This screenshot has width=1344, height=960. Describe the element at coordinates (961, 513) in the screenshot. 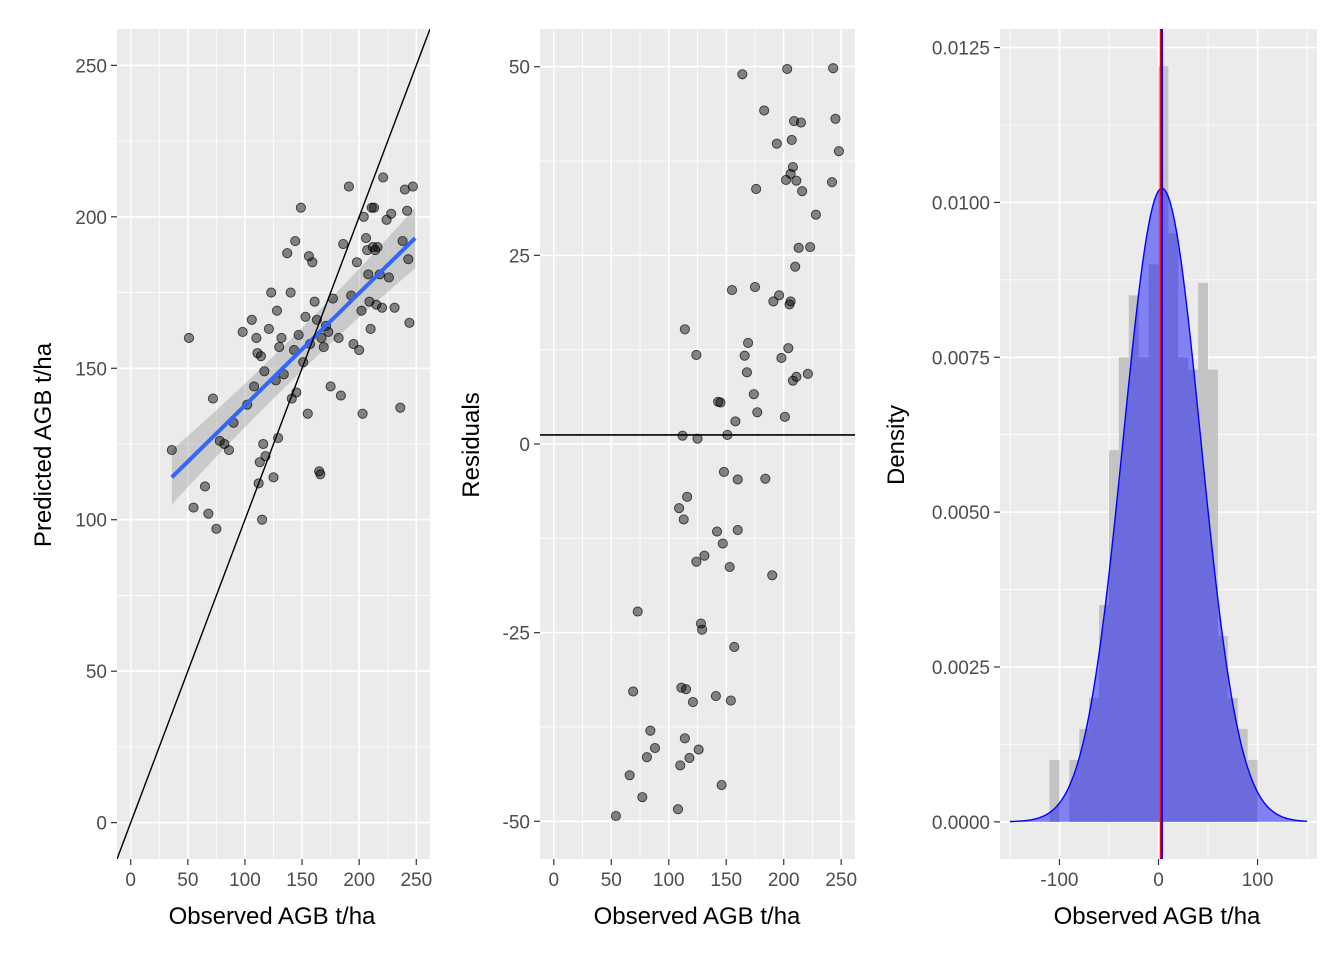

I see `panel3-y-tick-label: 0.0050` at that location.